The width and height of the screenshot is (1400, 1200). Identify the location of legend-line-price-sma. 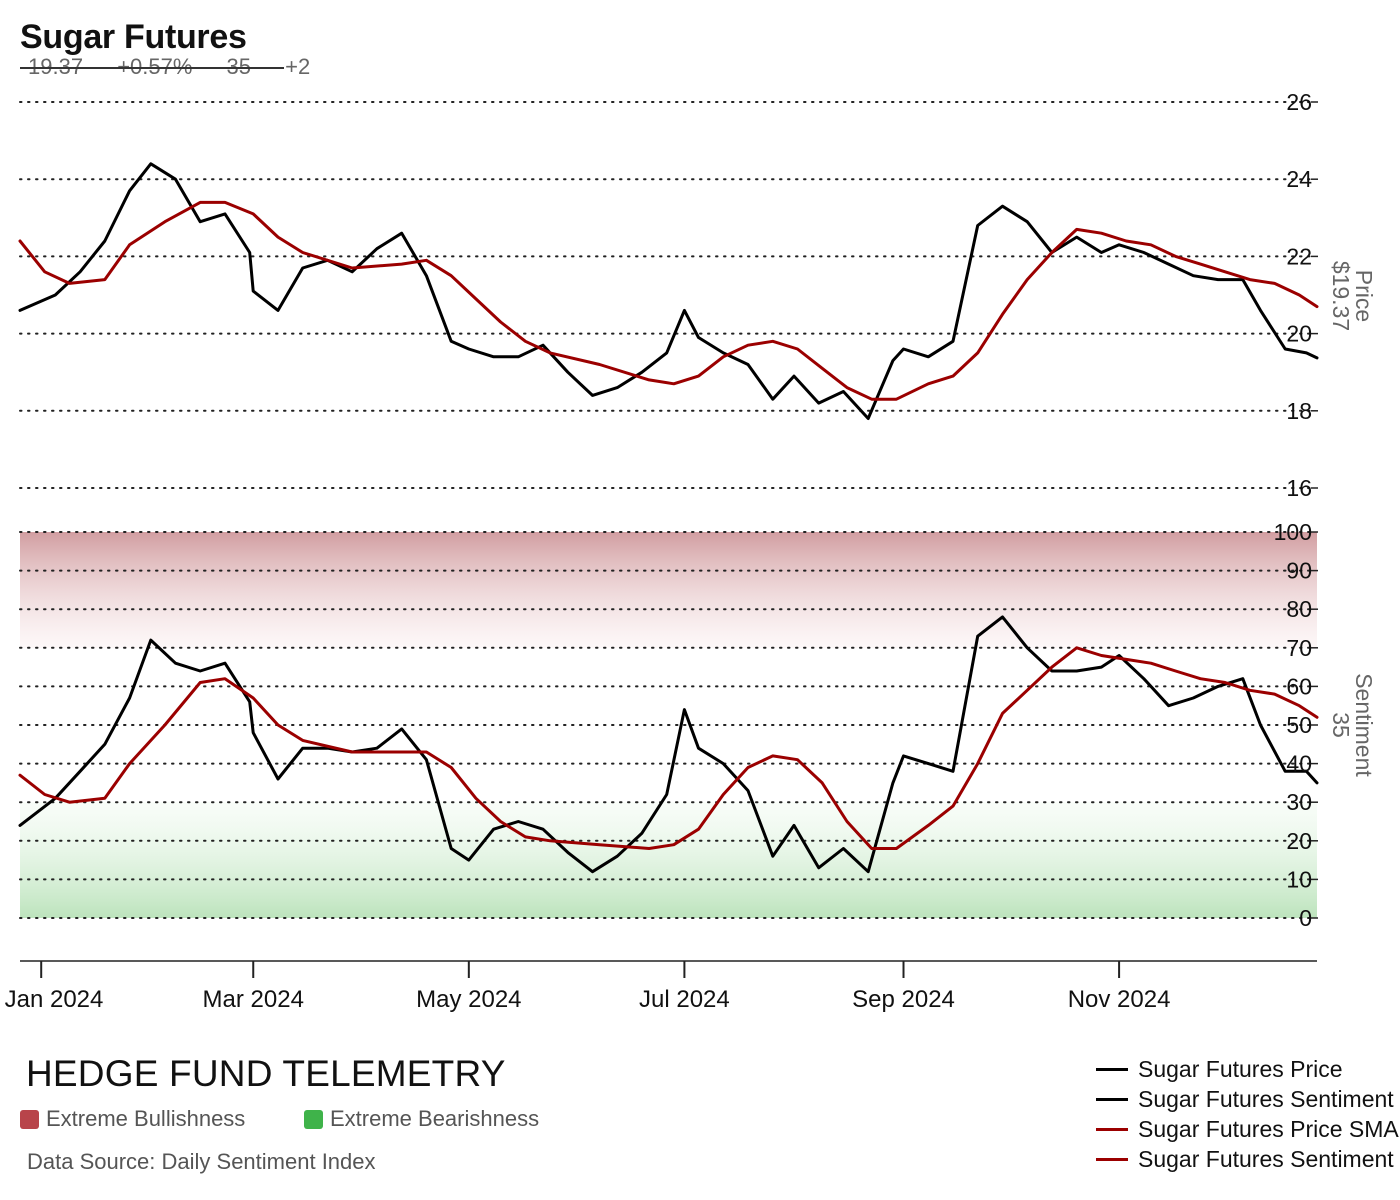
(1112, 1129).